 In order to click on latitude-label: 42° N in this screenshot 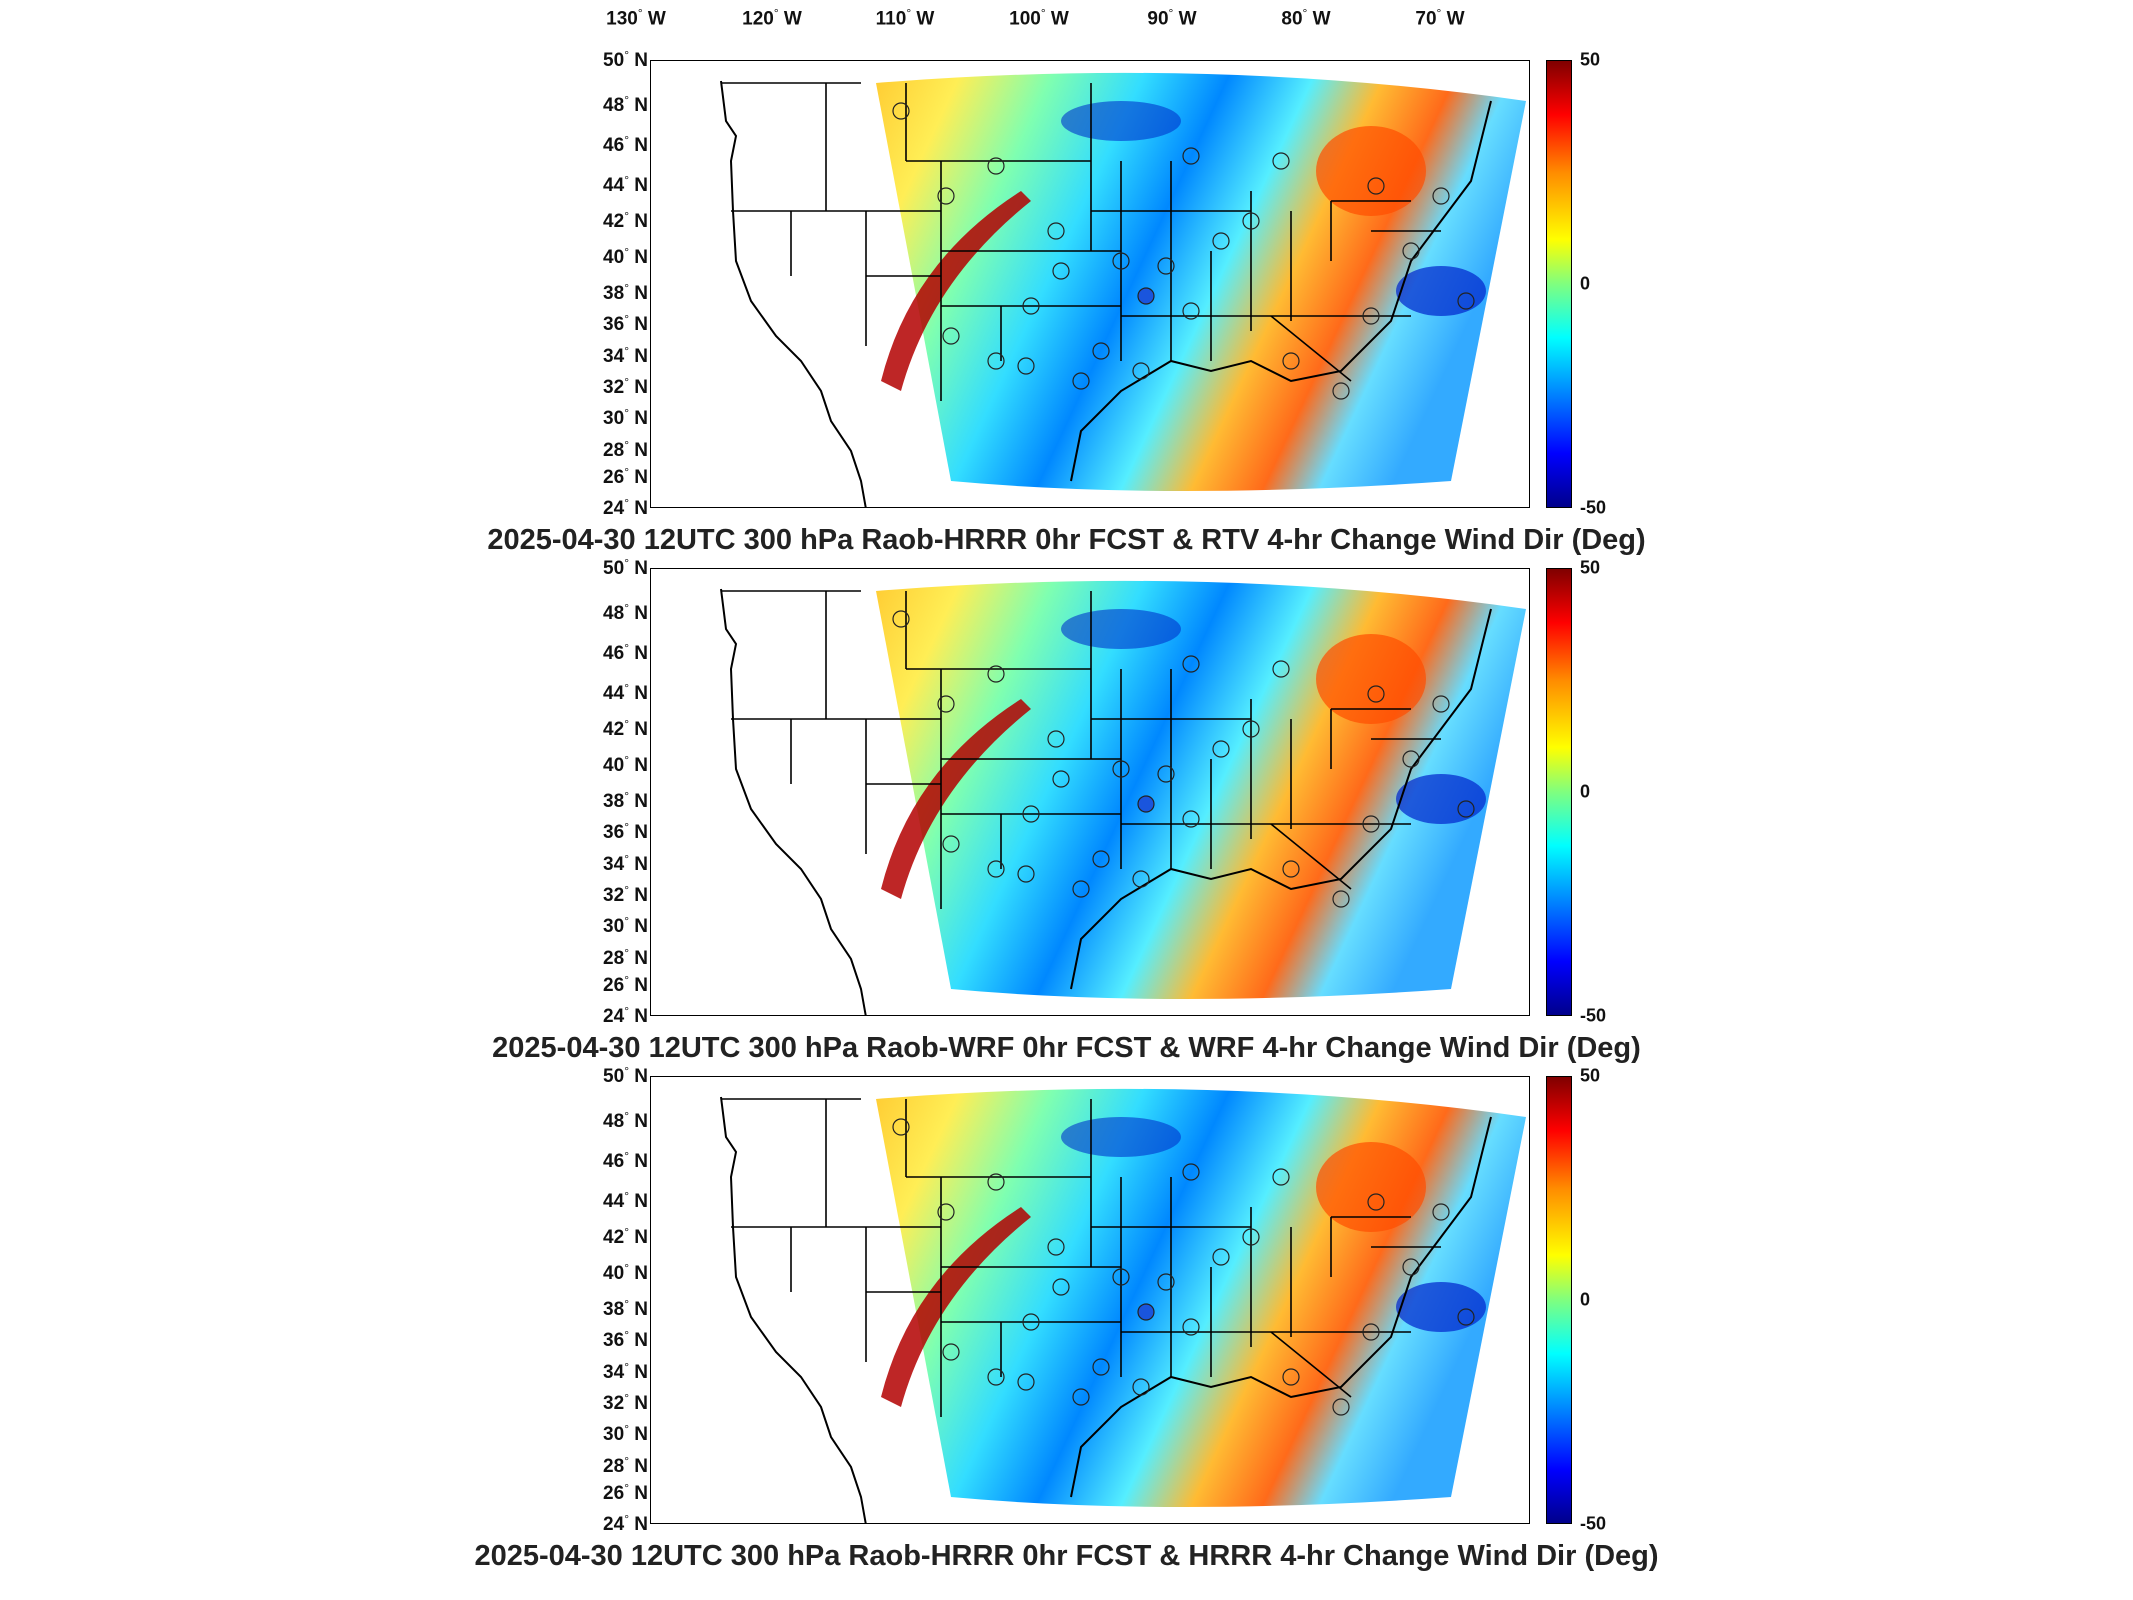, I will do `click(625, 1237)`.